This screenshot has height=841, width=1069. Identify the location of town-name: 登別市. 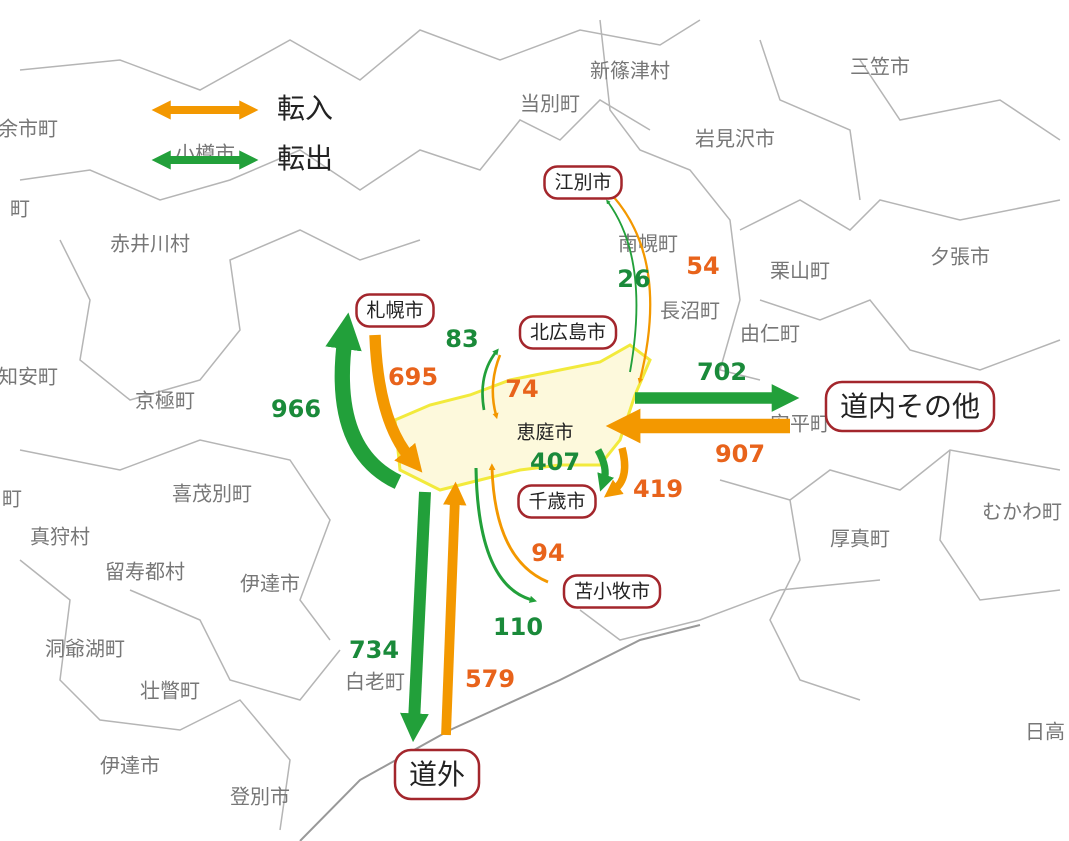
(260, 797).